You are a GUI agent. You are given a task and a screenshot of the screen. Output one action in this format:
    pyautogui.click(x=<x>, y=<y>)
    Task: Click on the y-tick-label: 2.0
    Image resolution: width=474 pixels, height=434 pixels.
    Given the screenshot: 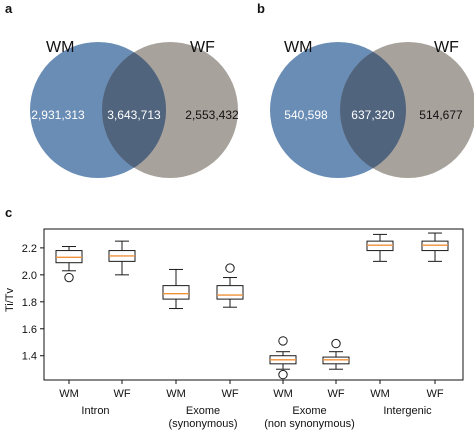 What is the action you would take?
    pyautogui.click(x=29, y=276)
    